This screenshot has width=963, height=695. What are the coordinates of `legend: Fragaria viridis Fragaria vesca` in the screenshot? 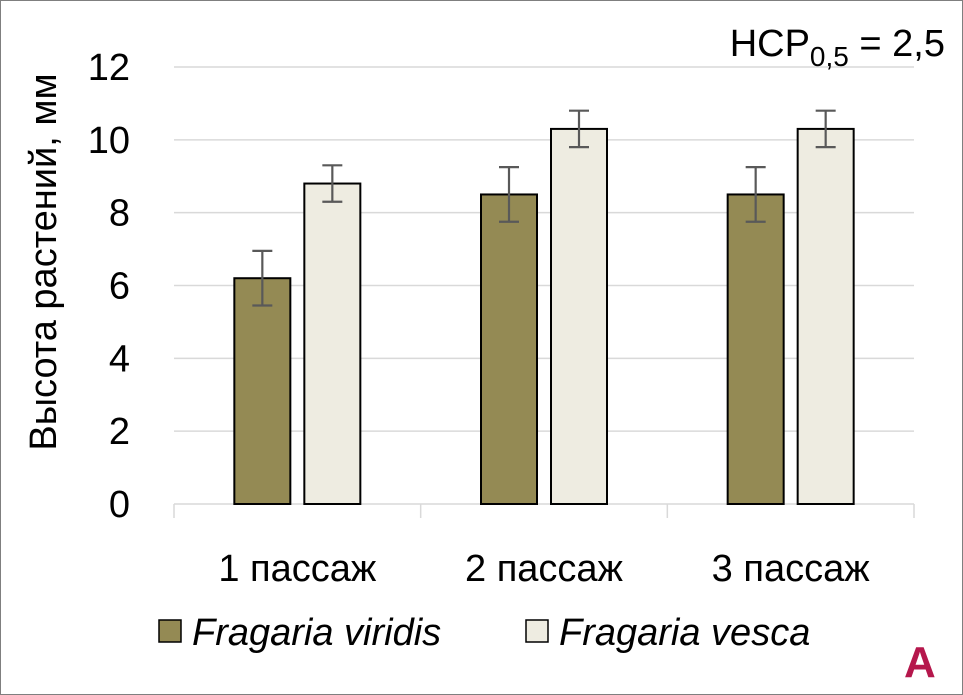 It's located at (484, 633).